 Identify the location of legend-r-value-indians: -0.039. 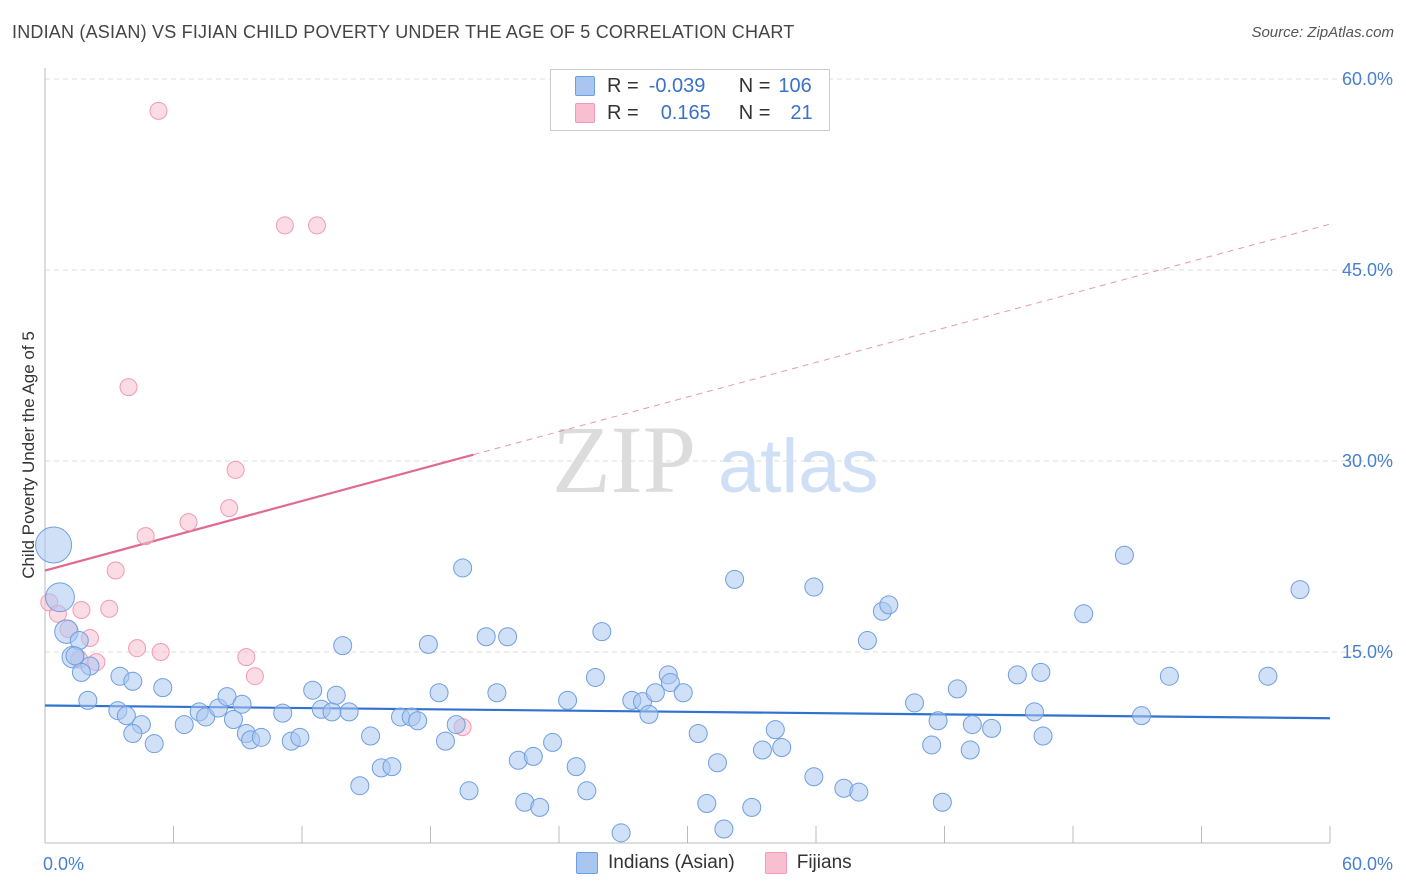
(677, 85).